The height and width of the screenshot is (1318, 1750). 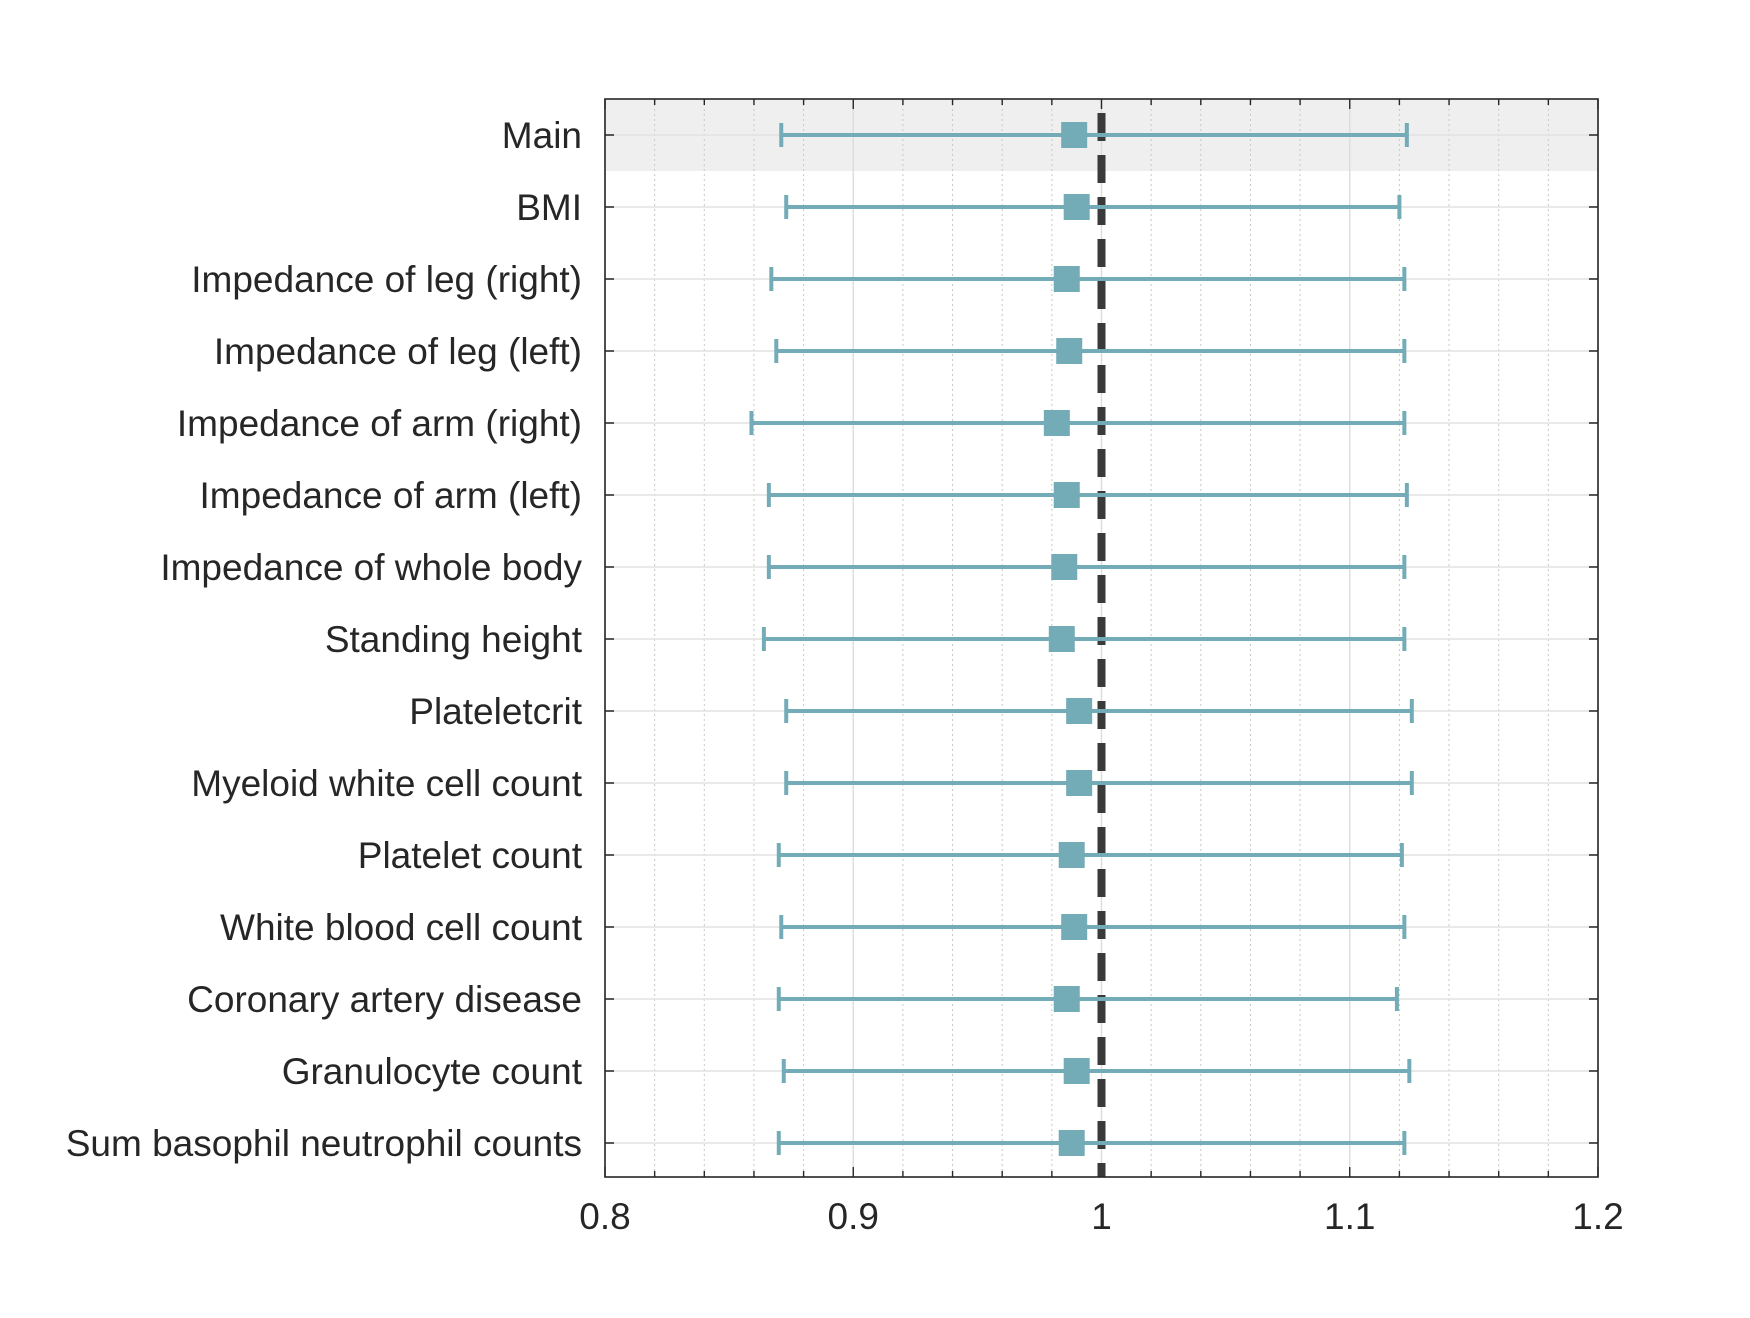 What do you see at coordinates (1349, 1216) in the screenshot?
I see `x-tick-label: 1.1` at bounding box center [1349, 1216].